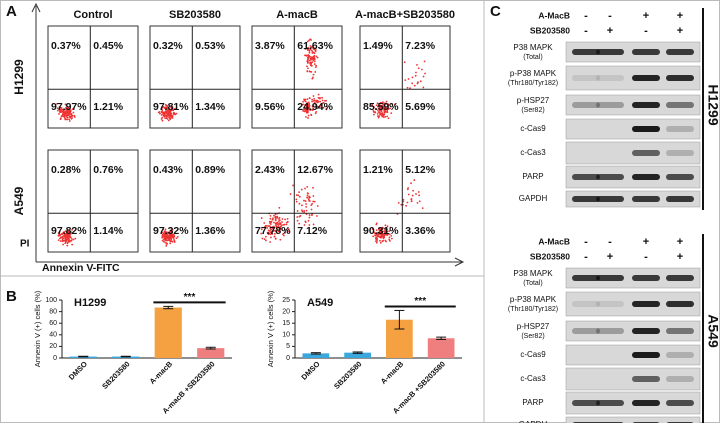  What do you see at coordinates (357, 352) in the screenshot?
I see `error-bar` at bounding box center [357, 352].